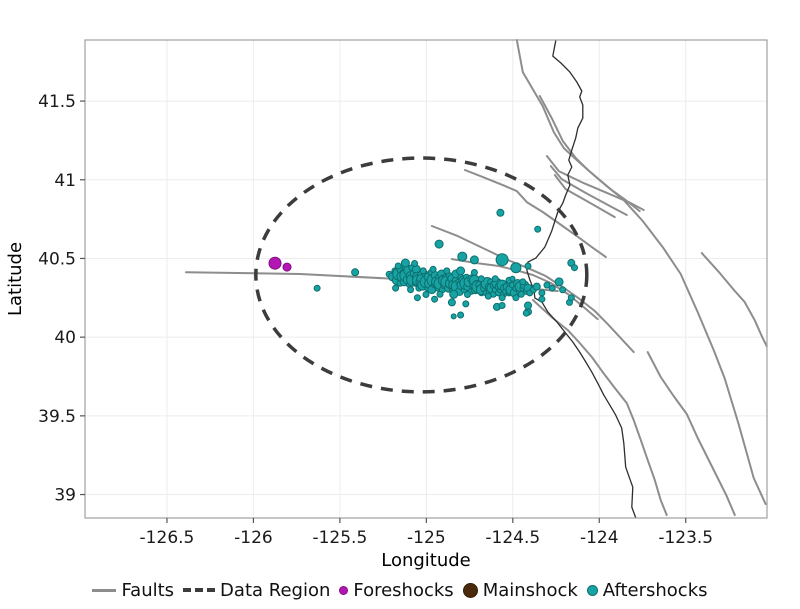 The height and width of the screenshot is (609, 800). Describe the element at coordinates (57, 417) in the screenshot. I see `y-tick-label: 39.5` at that location.